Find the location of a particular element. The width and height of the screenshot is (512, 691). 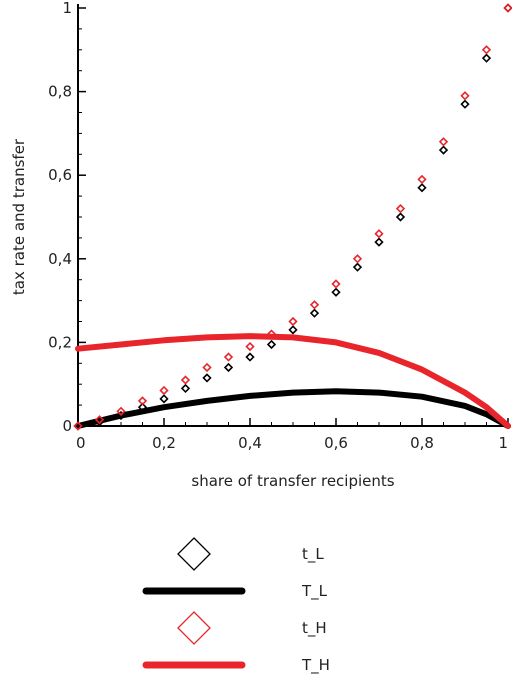

y-tick-label: 0,4 is located at coordinates (60, 259).